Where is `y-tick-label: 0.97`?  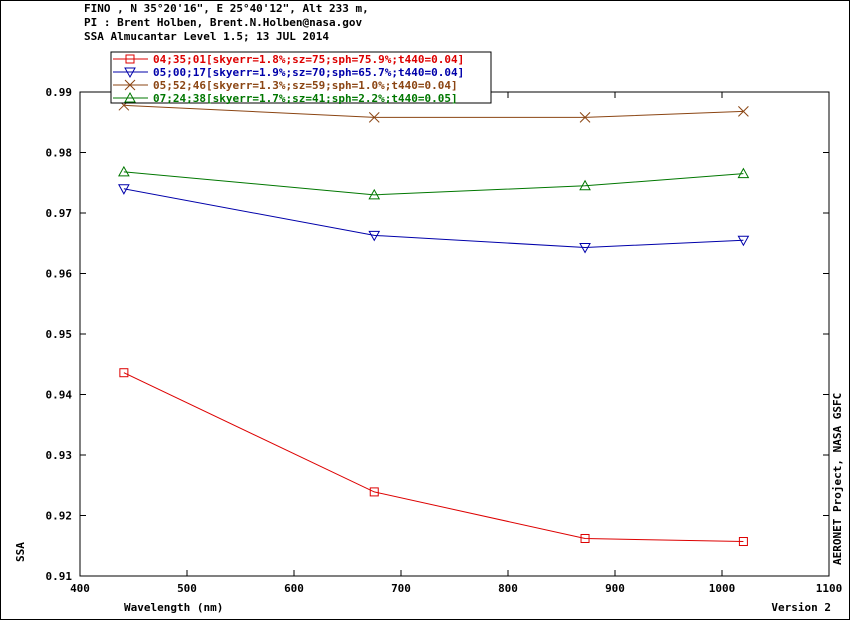 y-tick-label: 0.97 is located at coordinates (59, 213).